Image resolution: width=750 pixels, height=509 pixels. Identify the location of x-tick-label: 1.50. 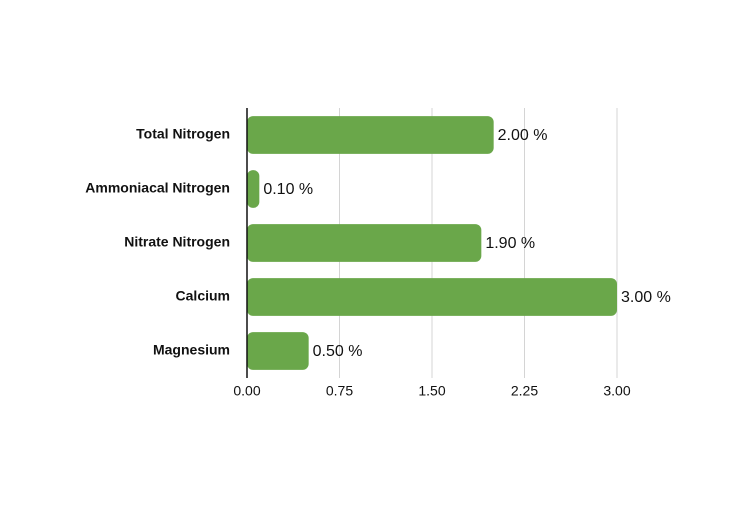
(431, 391).